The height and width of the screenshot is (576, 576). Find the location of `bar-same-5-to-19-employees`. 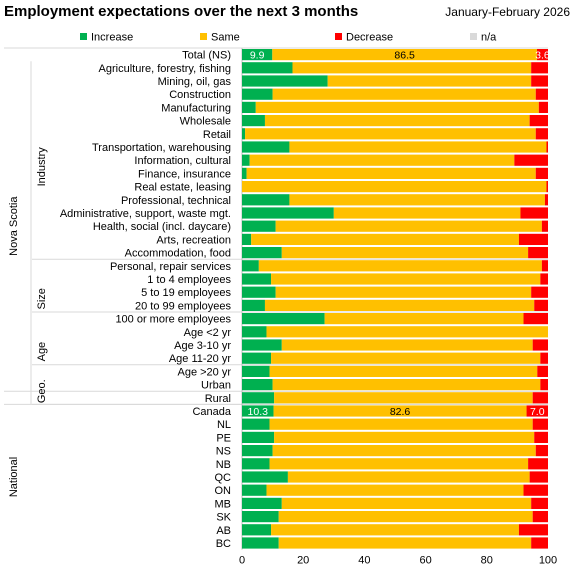

bar-same-5-to-19-employees is located at coordinates (403, 292).